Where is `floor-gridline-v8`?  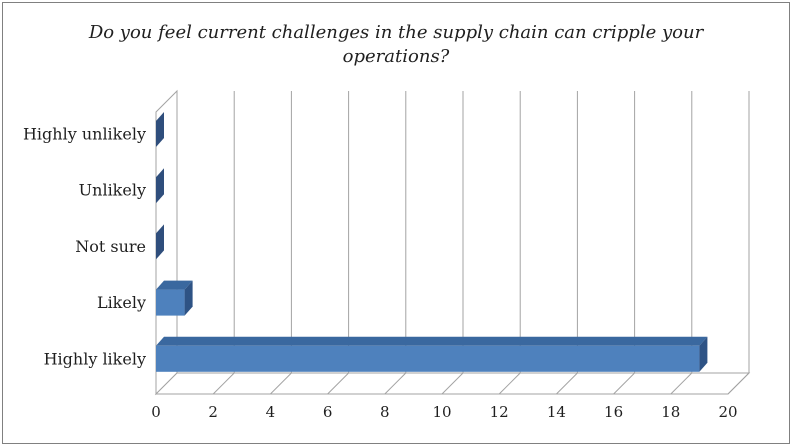 floor-gridline-v8 is located at coordinates (395, 383).